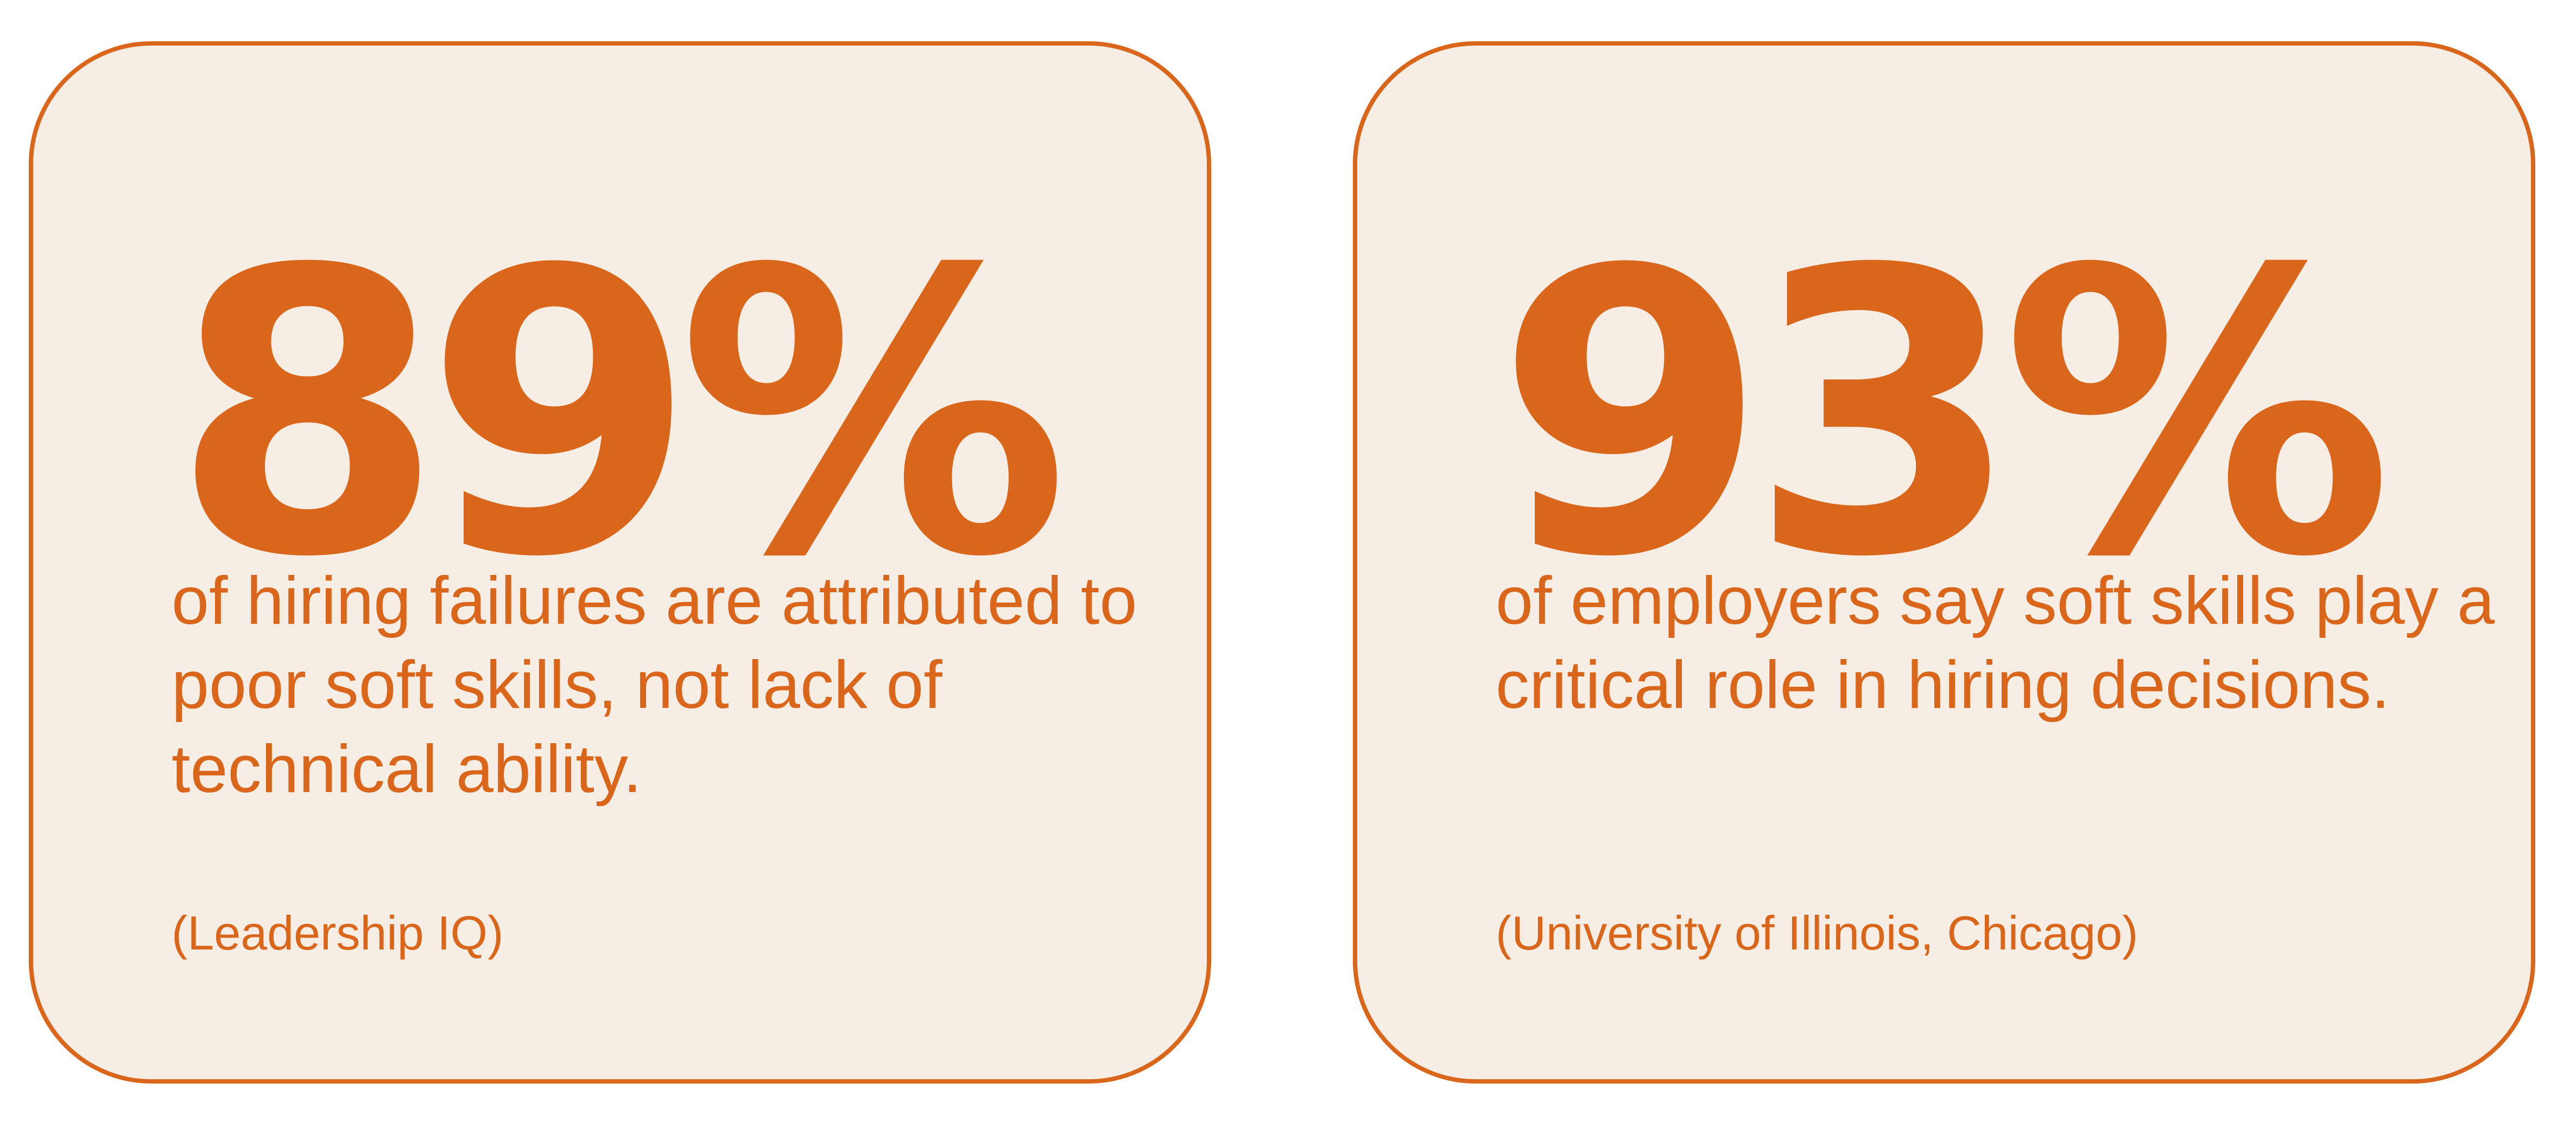 This screenshot has width=2576, height=1127. What do you see at coordinates (1944, 414) in the screenshot?
I see `stat-value: 93%` at bounding box center [1944, 414].